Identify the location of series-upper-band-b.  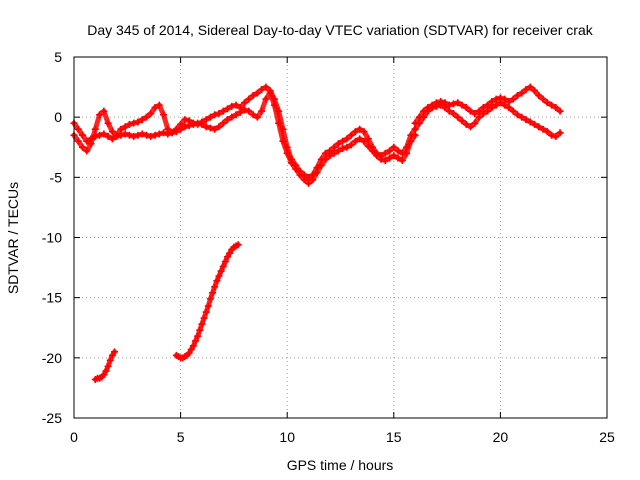
(244, 138).